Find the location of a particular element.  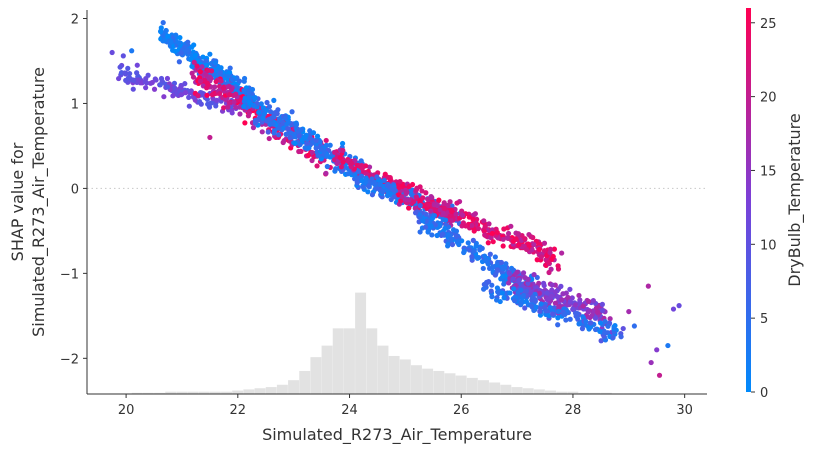

colorbar-tick-label: 0 is located at coordinates (764, 393).